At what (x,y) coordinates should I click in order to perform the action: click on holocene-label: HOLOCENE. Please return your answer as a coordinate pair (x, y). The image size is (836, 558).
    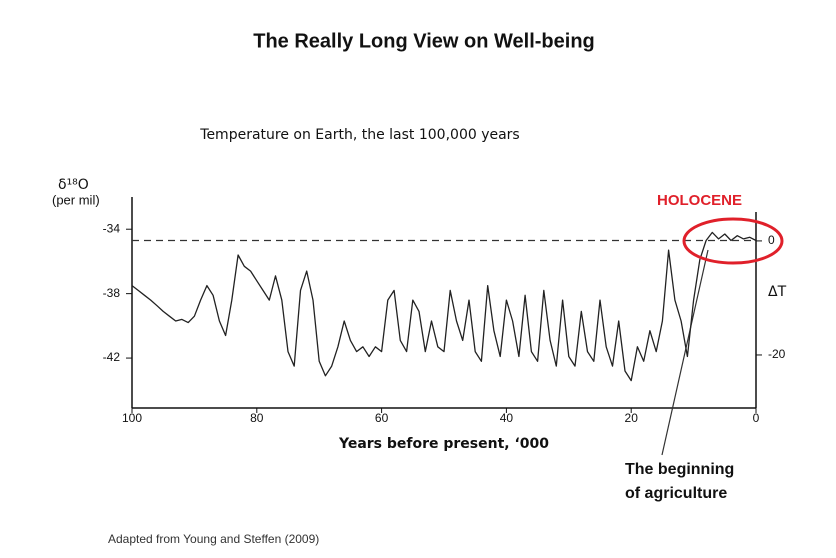
    Looking at the image, I should click on (699, 200).